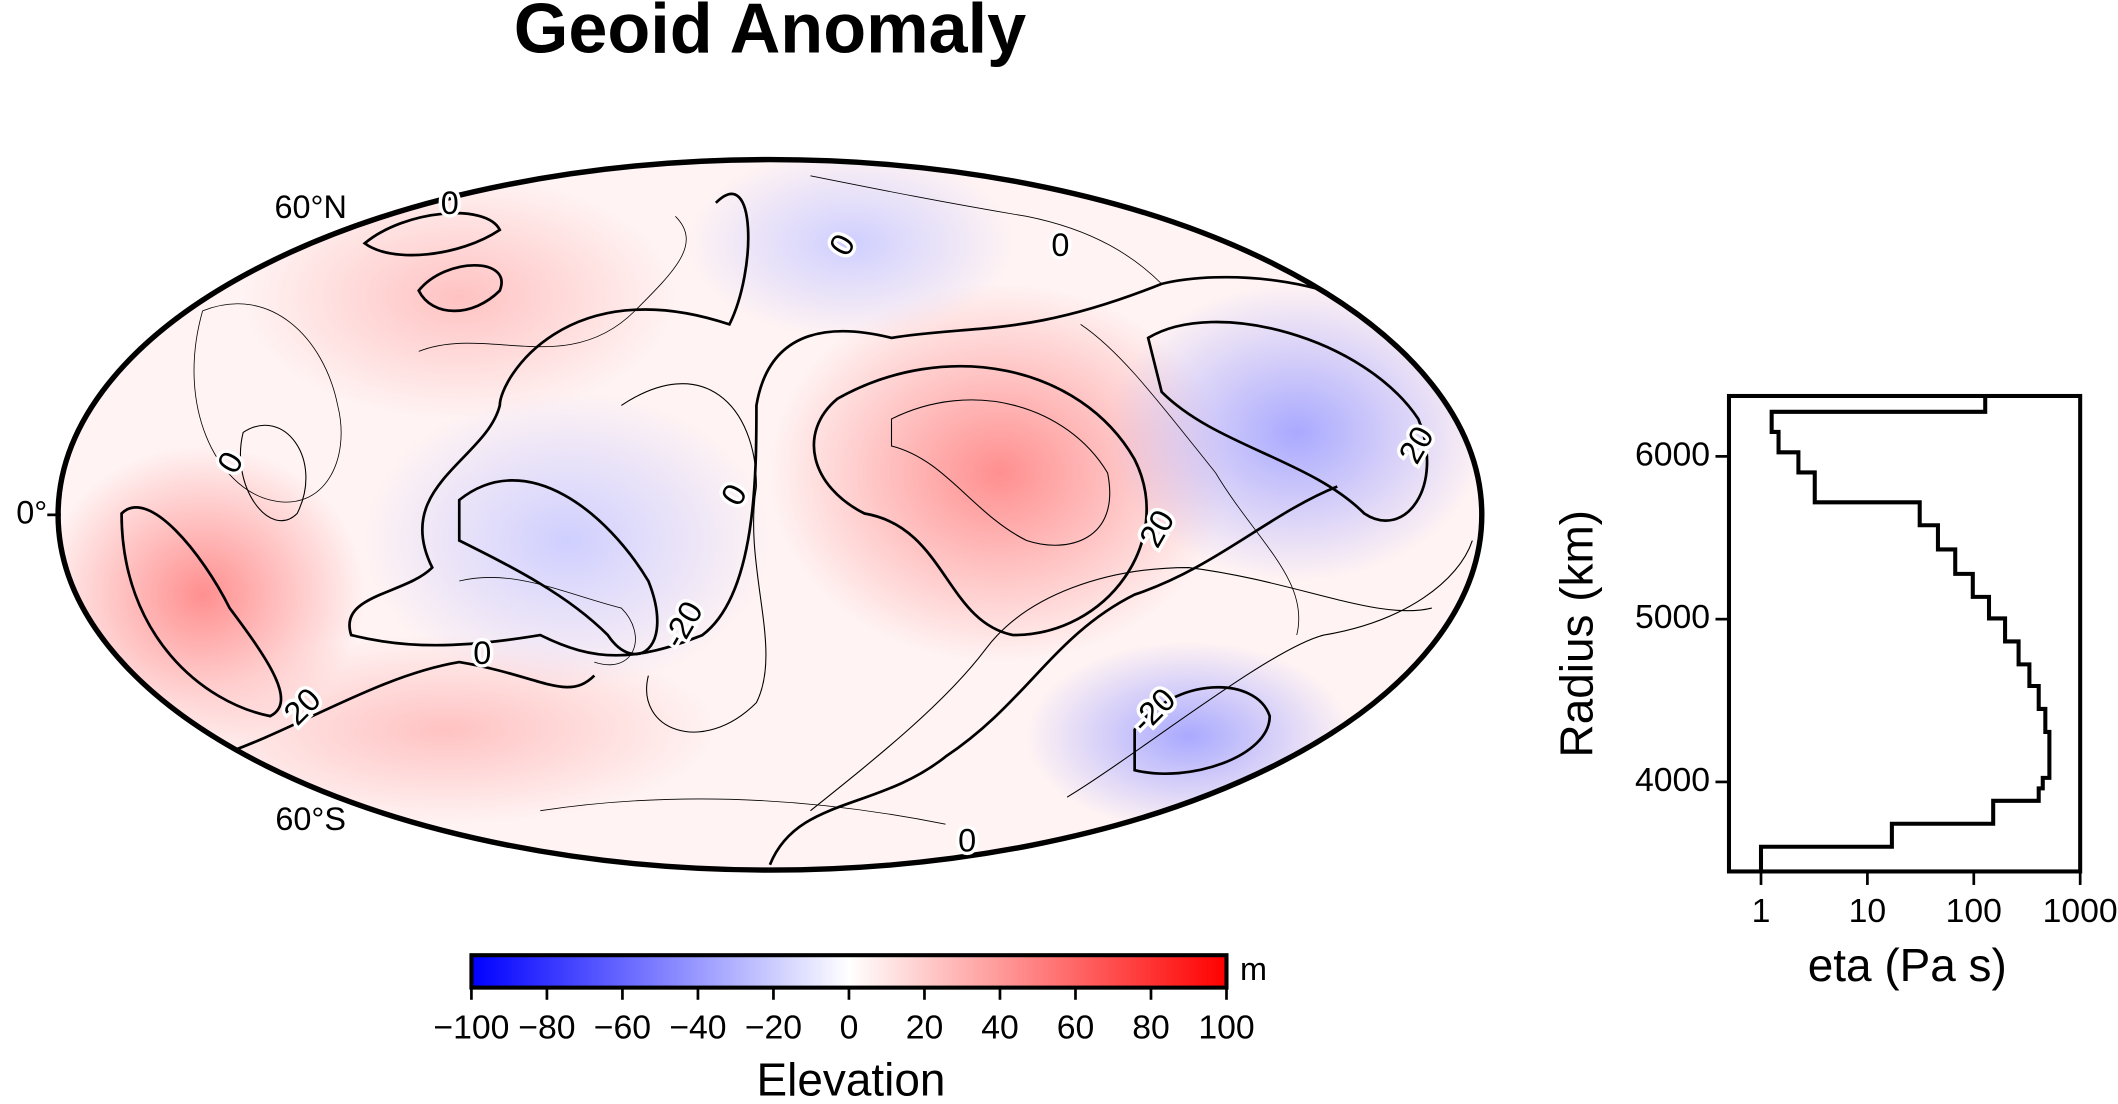 Image resolution: width=2118 pixels, height=1104 pixels. What do you see at coordinates (2080, 911) in the screenshot?
I see `x-tick-label: 1000` at bounding box center [2080, 911].